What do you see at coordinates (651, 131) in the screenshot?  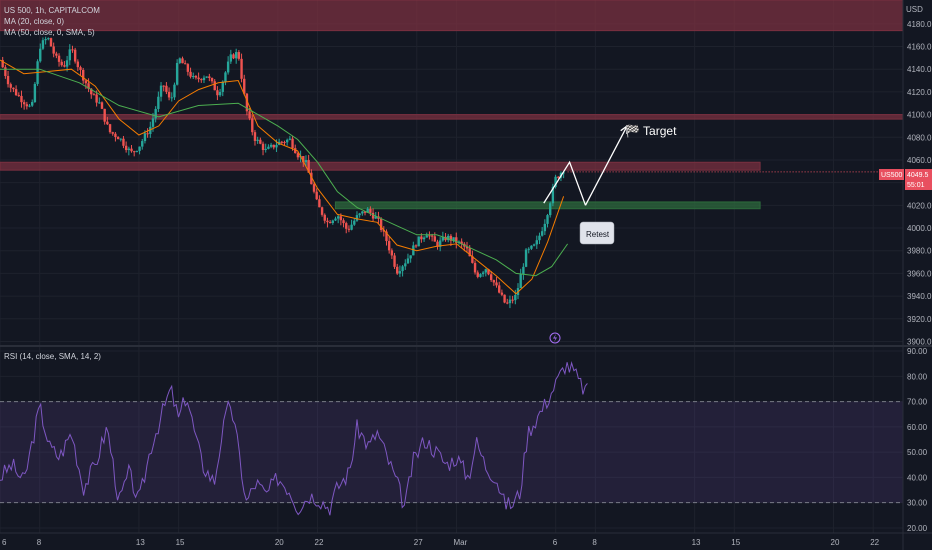 I see `target-text: 🏁 Target` at bounding box center [651, 131].